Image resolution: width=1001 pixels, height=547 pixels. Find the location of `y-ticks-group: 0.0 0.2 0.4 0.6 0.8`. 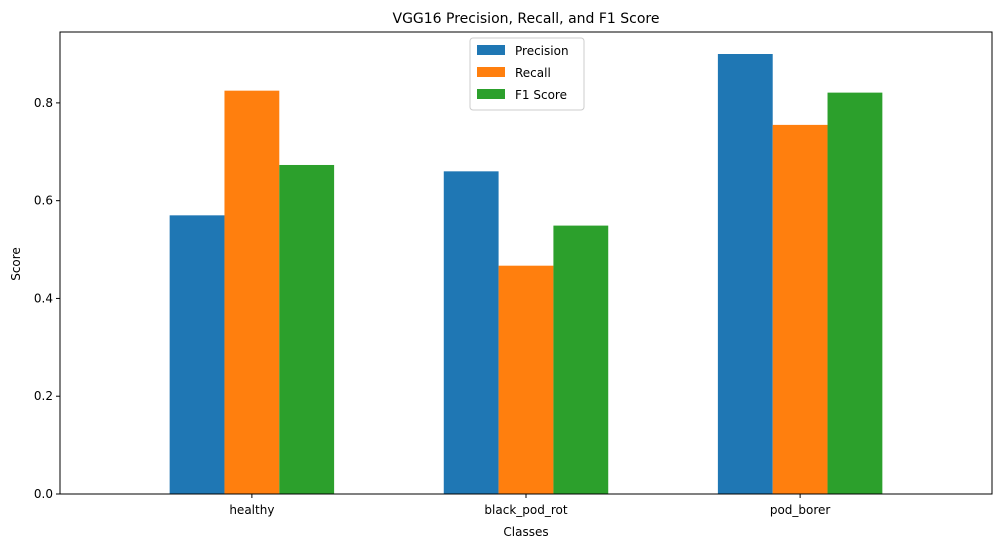

y-ticks-group: 0.0 0.2 0.4 0.6 0.8 is located at coordinates (47, 298).